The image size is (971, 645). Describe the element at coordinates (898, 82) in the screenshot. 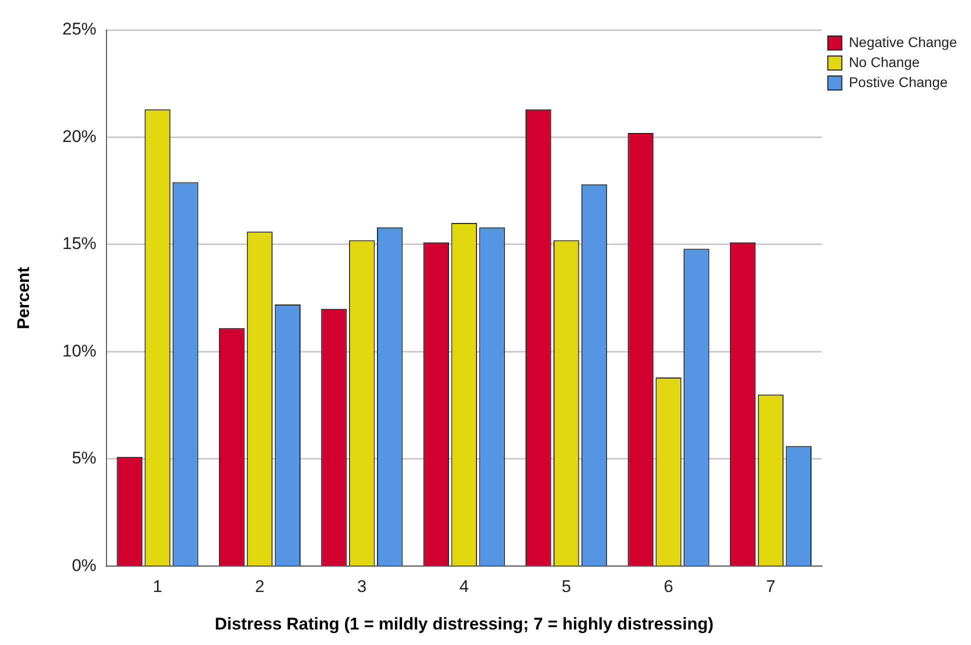

I see `legend-label: Postive Change` at that location.